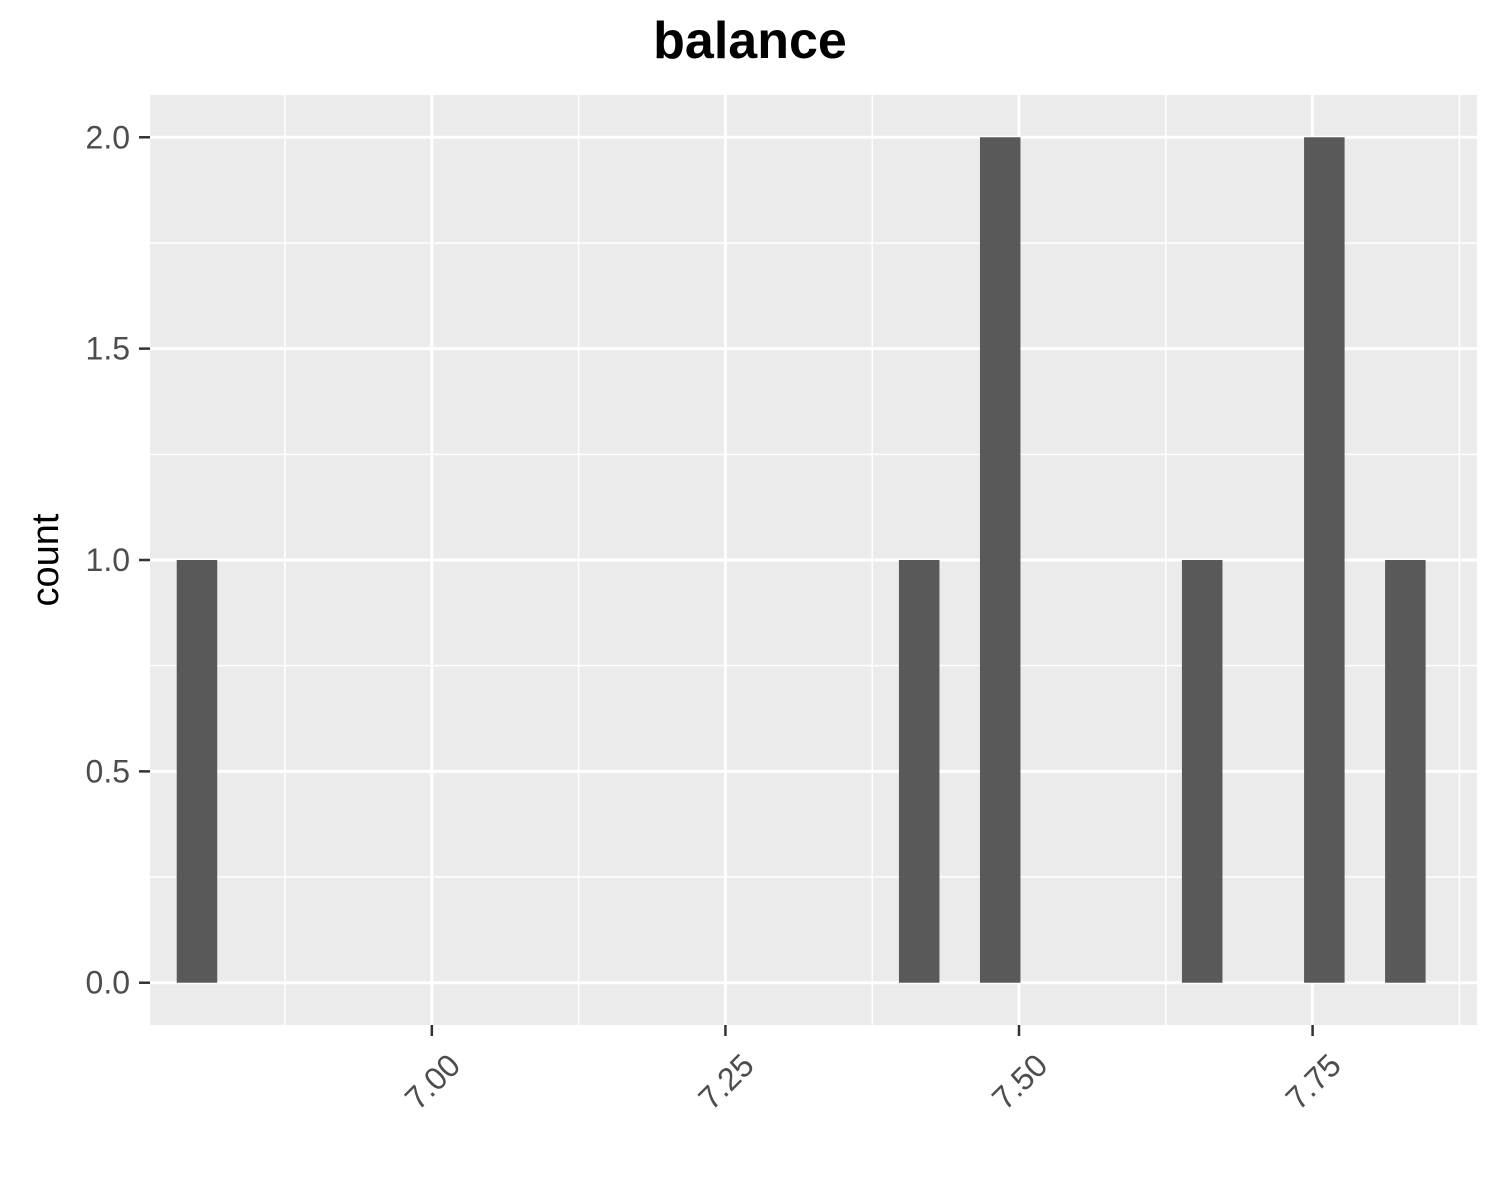 This screenshot has height=1200, width=1500. Describe the element at coordinates (108, 349) in the screenshot. I see `y-tick-label: 1.5` at that location.